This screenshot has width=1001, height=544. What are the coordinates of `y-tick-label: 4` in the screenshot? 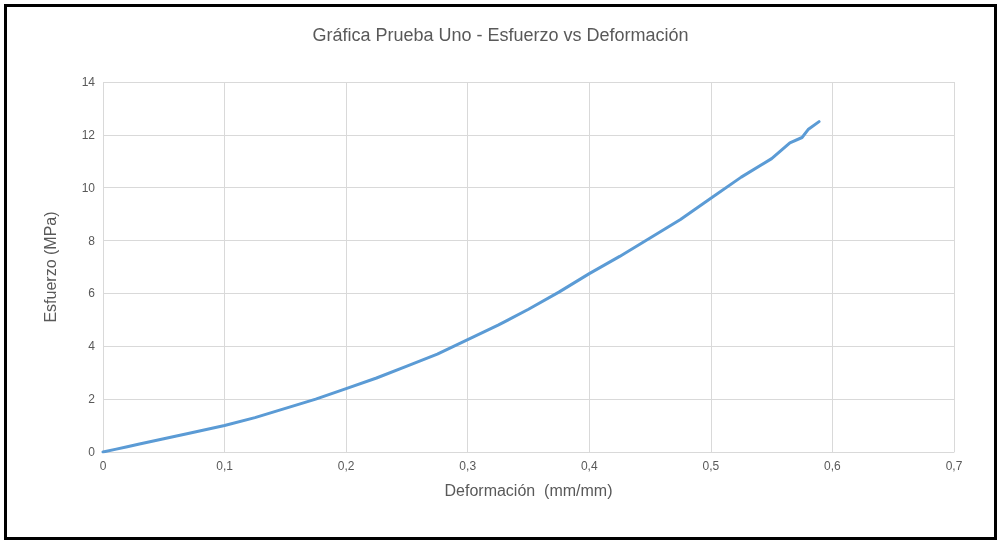 It's located at (92, 346).